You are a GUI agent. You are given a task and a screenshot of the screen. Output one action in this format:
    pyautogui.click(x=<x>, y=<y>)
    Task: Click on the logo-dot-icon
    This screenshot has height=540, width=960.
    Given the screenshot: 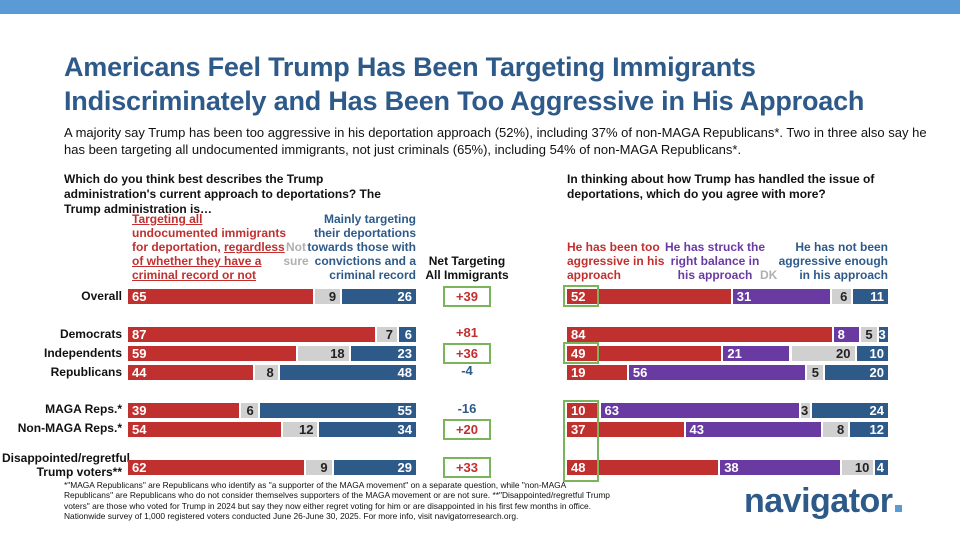 What is the action you would take?
    pyautogui.click(x=898, y=508)
    